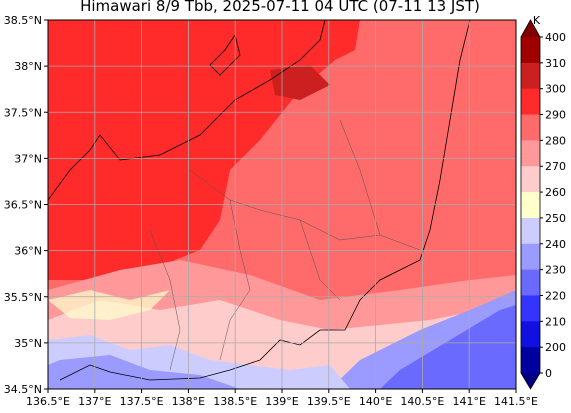  What do you see at coordinates (555, 244) in the screenshot?
I see `colorbar-label: 240` at bounding box center [555, 244].